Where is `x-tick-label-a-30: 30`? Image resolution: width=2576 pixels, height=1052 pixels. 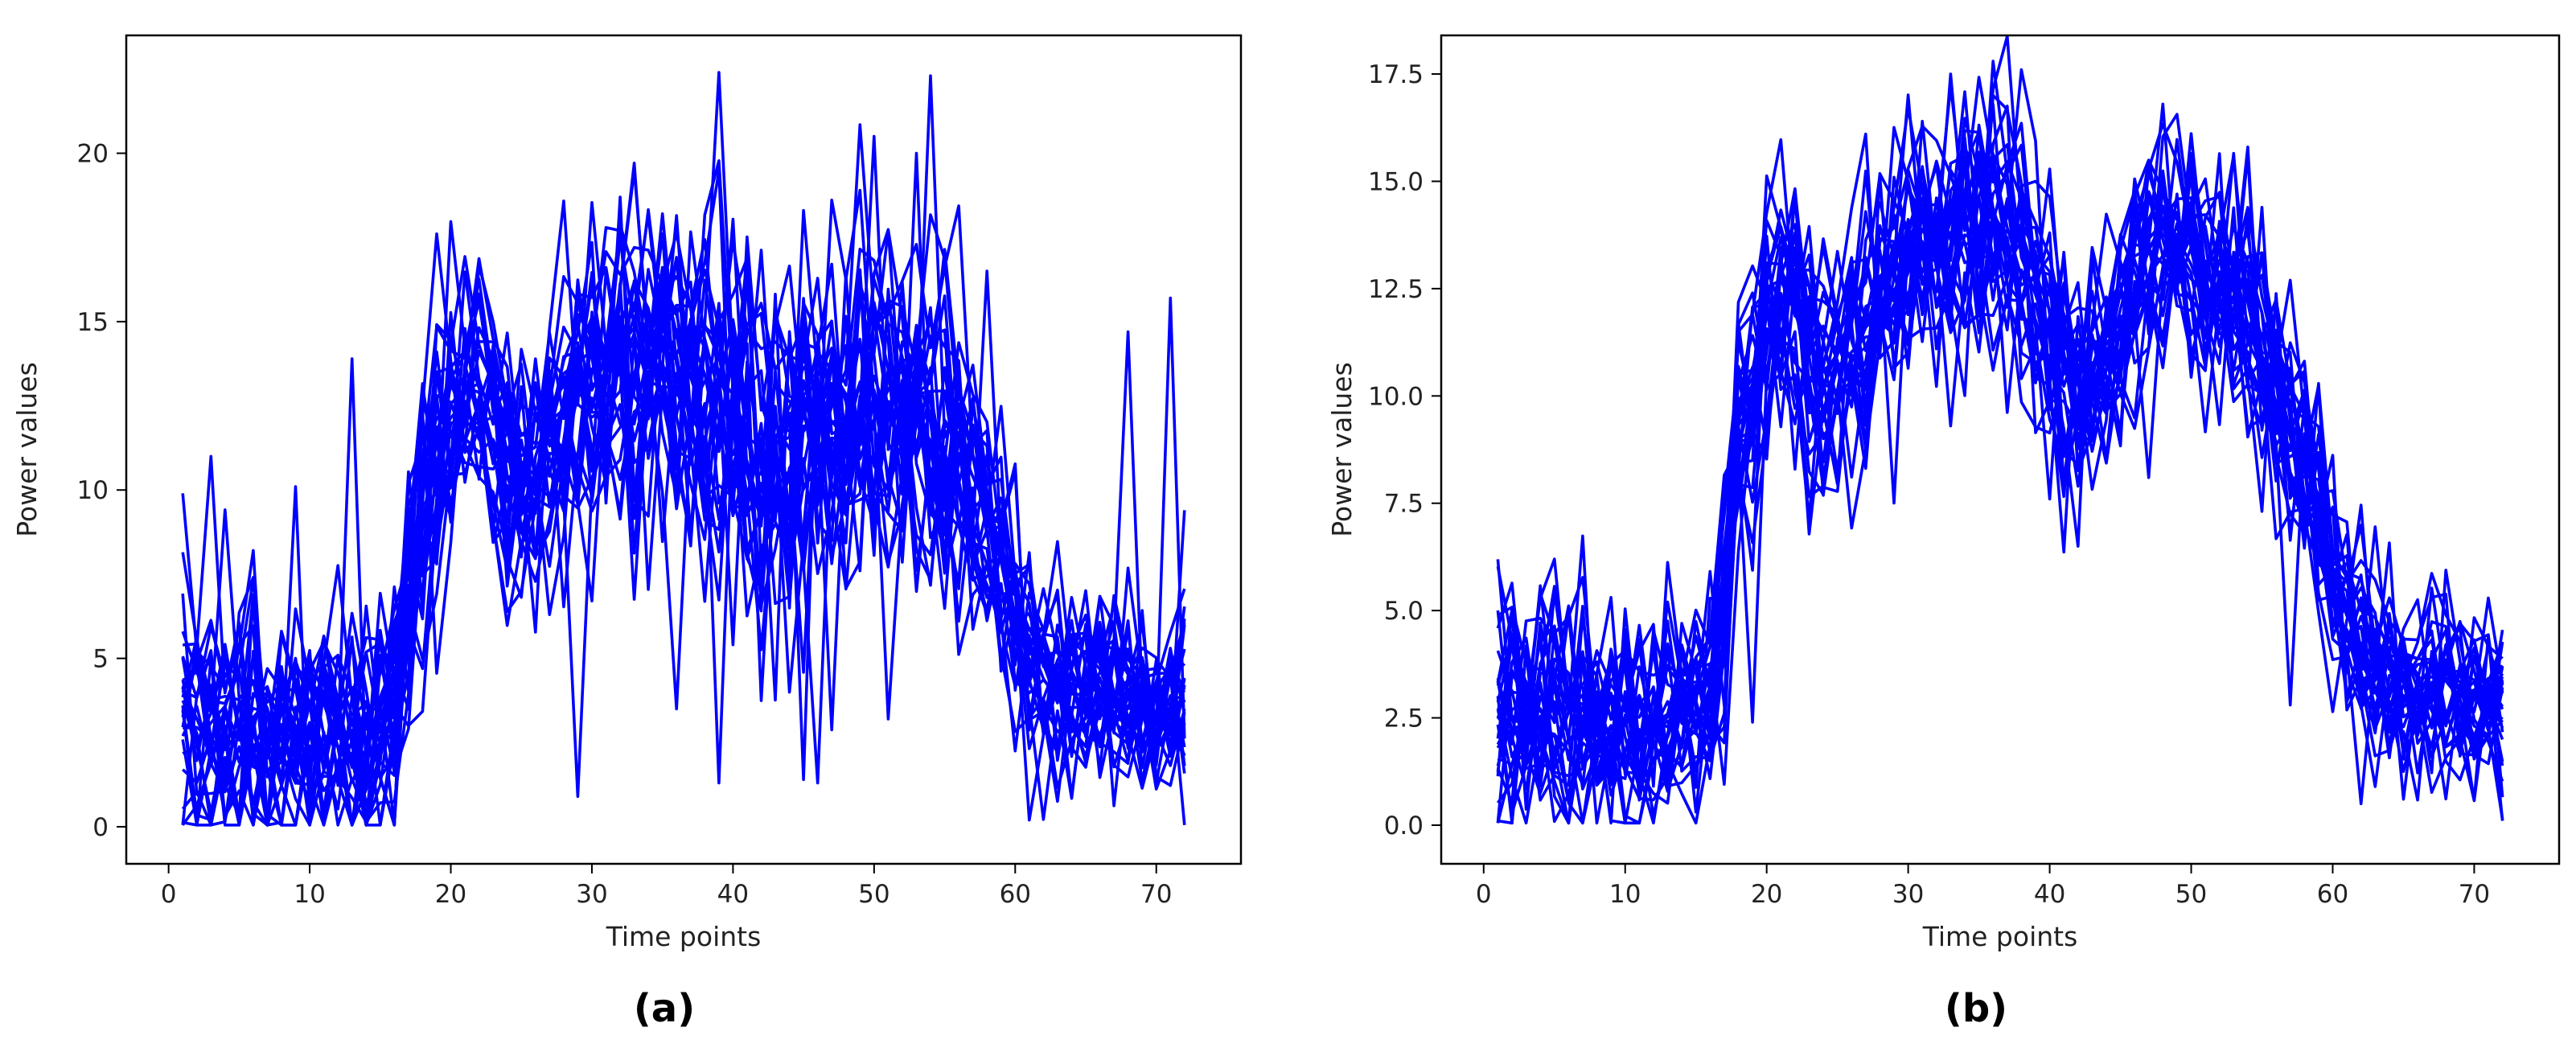 x-tick-label-a-30: 30 is located at coordinates (591, 895).